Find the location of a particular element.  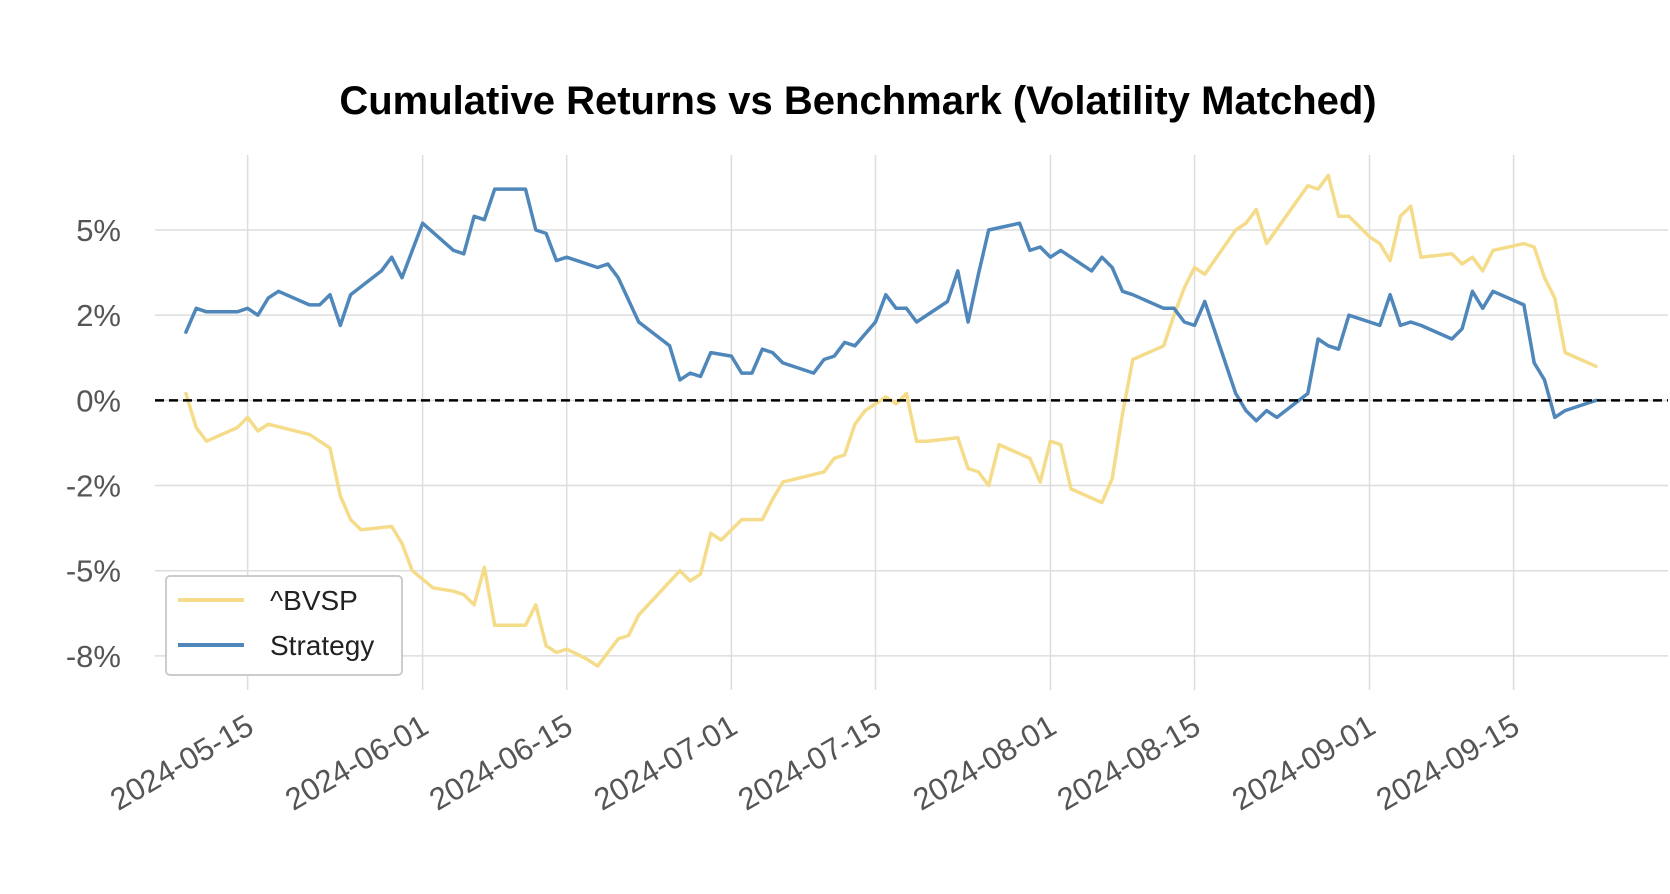

y-axis-ticks: 5% 2% 0% -2% -5% -8% is located at coordinates (93, 443).